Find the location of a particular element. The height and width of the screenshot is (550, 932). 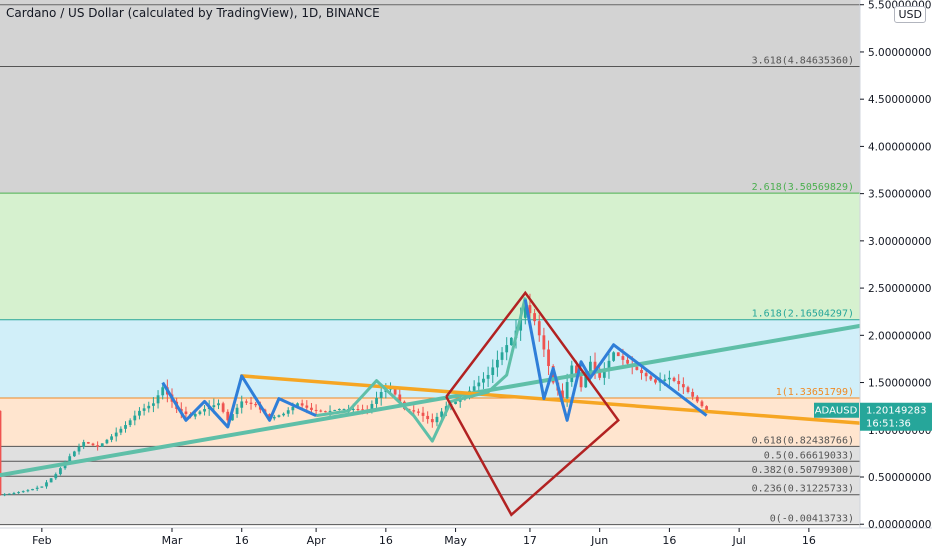

fib-level-label: 1(1.33651799) is located at coordinates (815, 392).